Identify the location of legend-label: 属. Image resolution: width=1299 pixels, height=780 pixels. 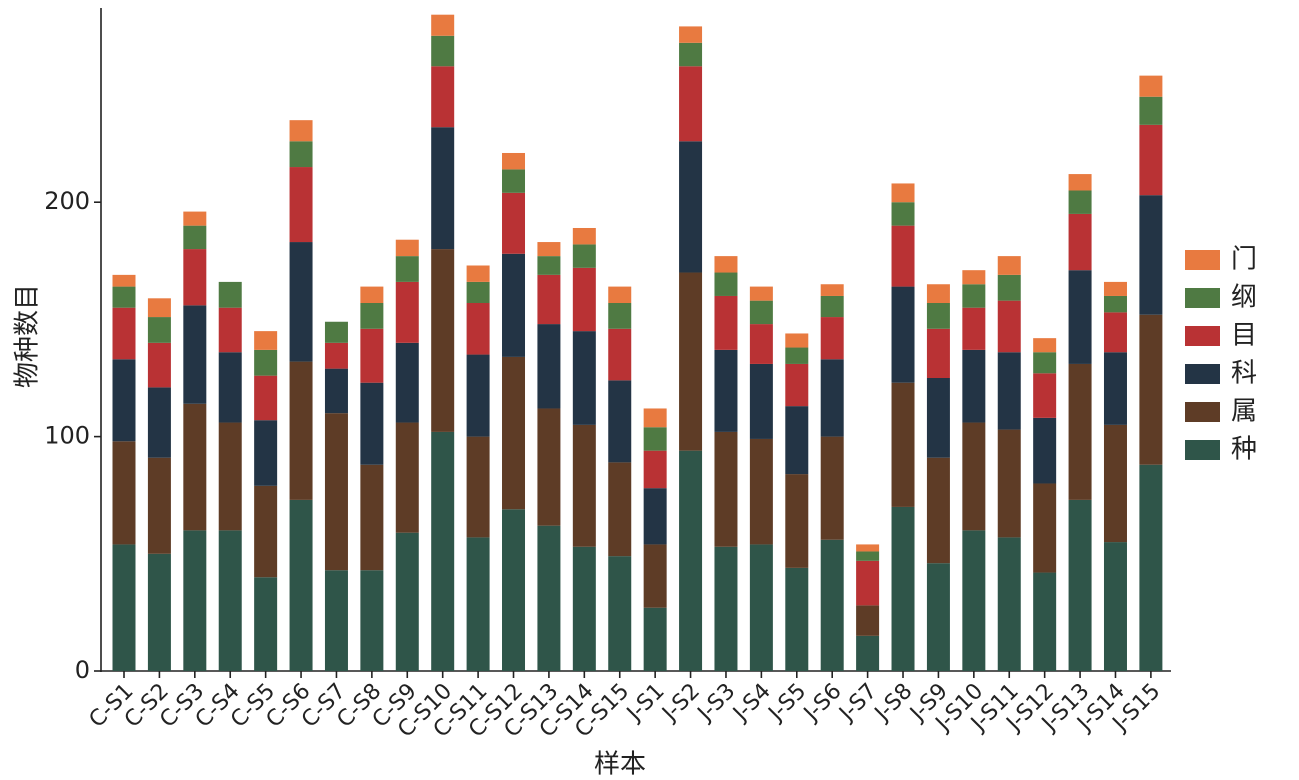
(1244, 412).